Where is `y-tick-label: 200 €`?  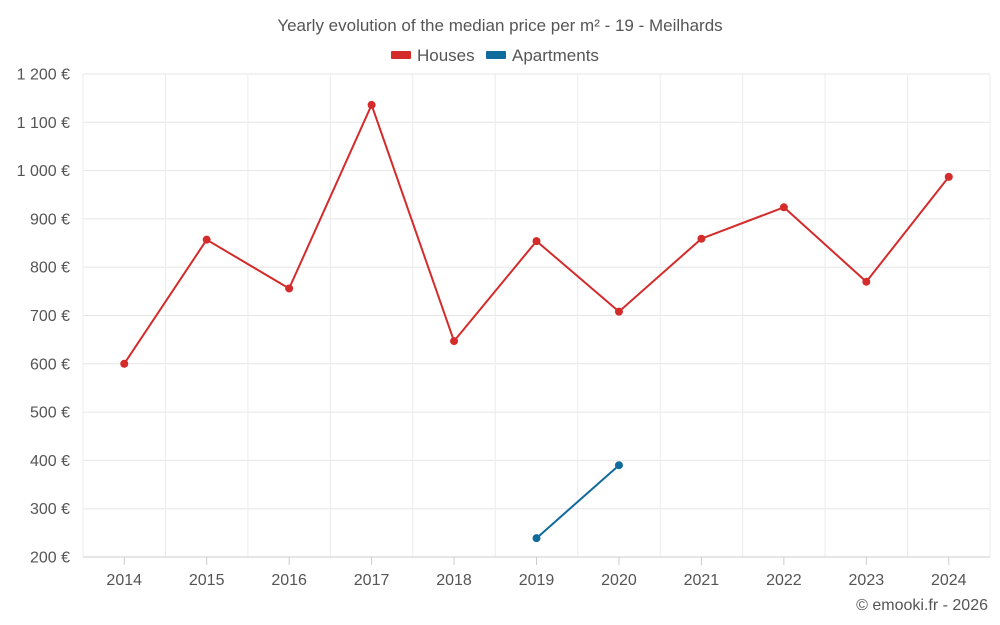 y-tick-label: 200 € is located at coordinates (50, 558).